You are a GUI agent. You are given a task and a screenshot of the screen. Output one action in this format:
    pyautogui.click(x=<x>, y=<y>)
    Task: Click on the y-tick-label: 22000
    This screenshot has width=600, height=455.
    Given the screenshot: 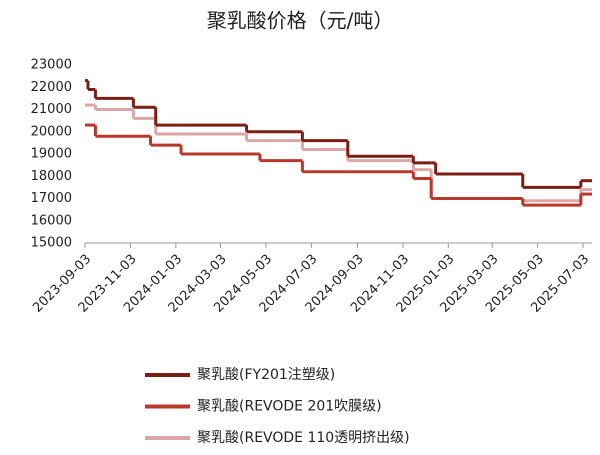 What is the action you would take?
    pyautogui.click(x=51, y=87)
    